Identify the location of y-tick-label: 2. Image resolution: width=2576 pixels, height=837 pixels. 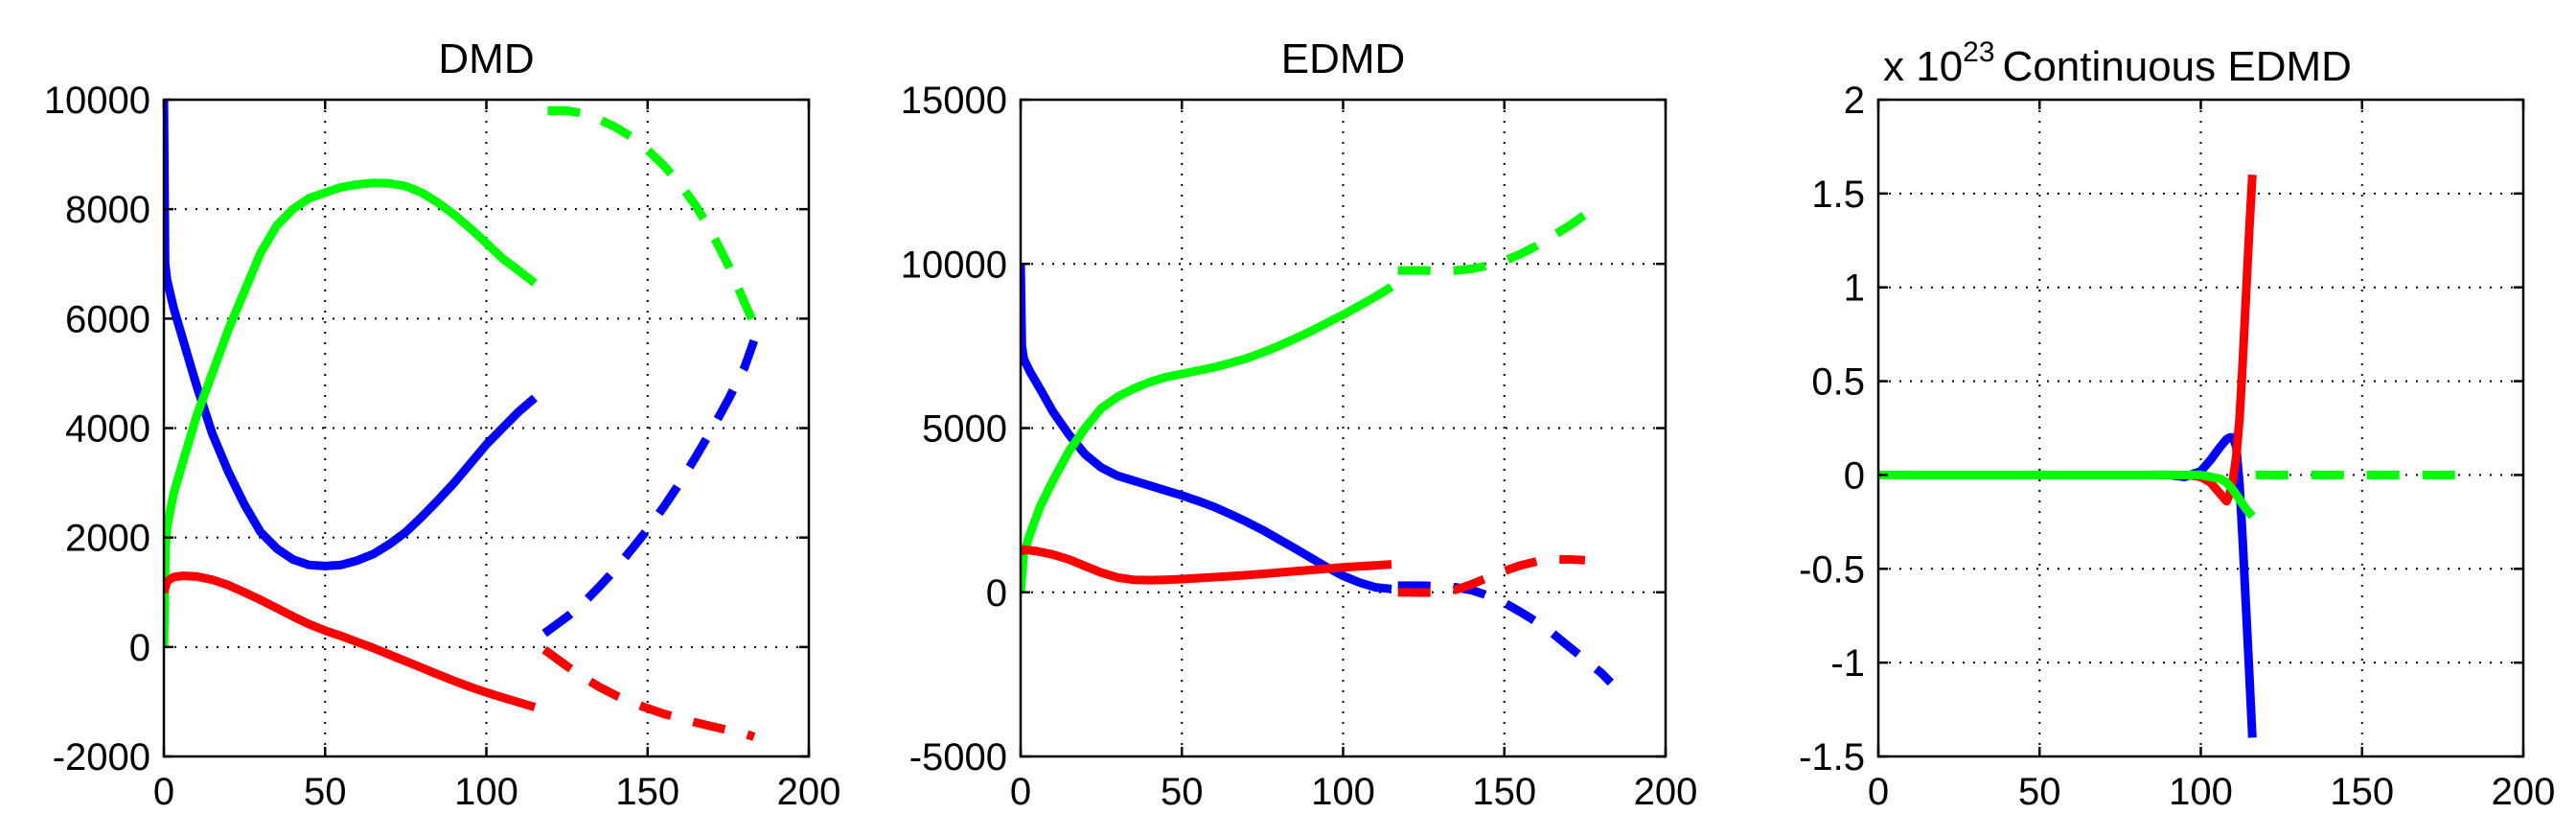
(1855, 101).